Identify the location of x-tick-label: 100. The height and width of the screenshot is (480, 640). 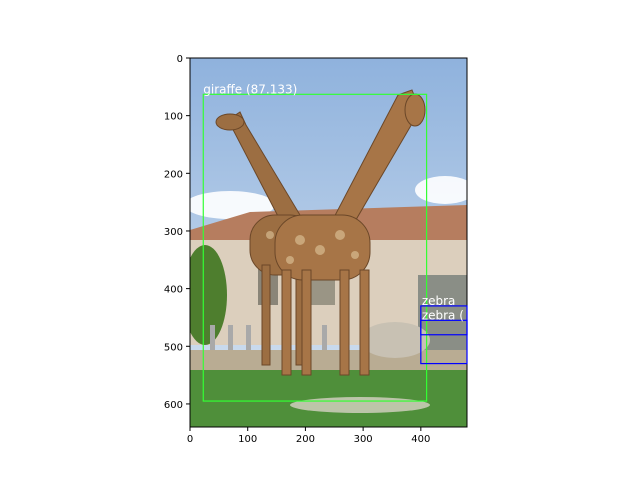
(247, 439).